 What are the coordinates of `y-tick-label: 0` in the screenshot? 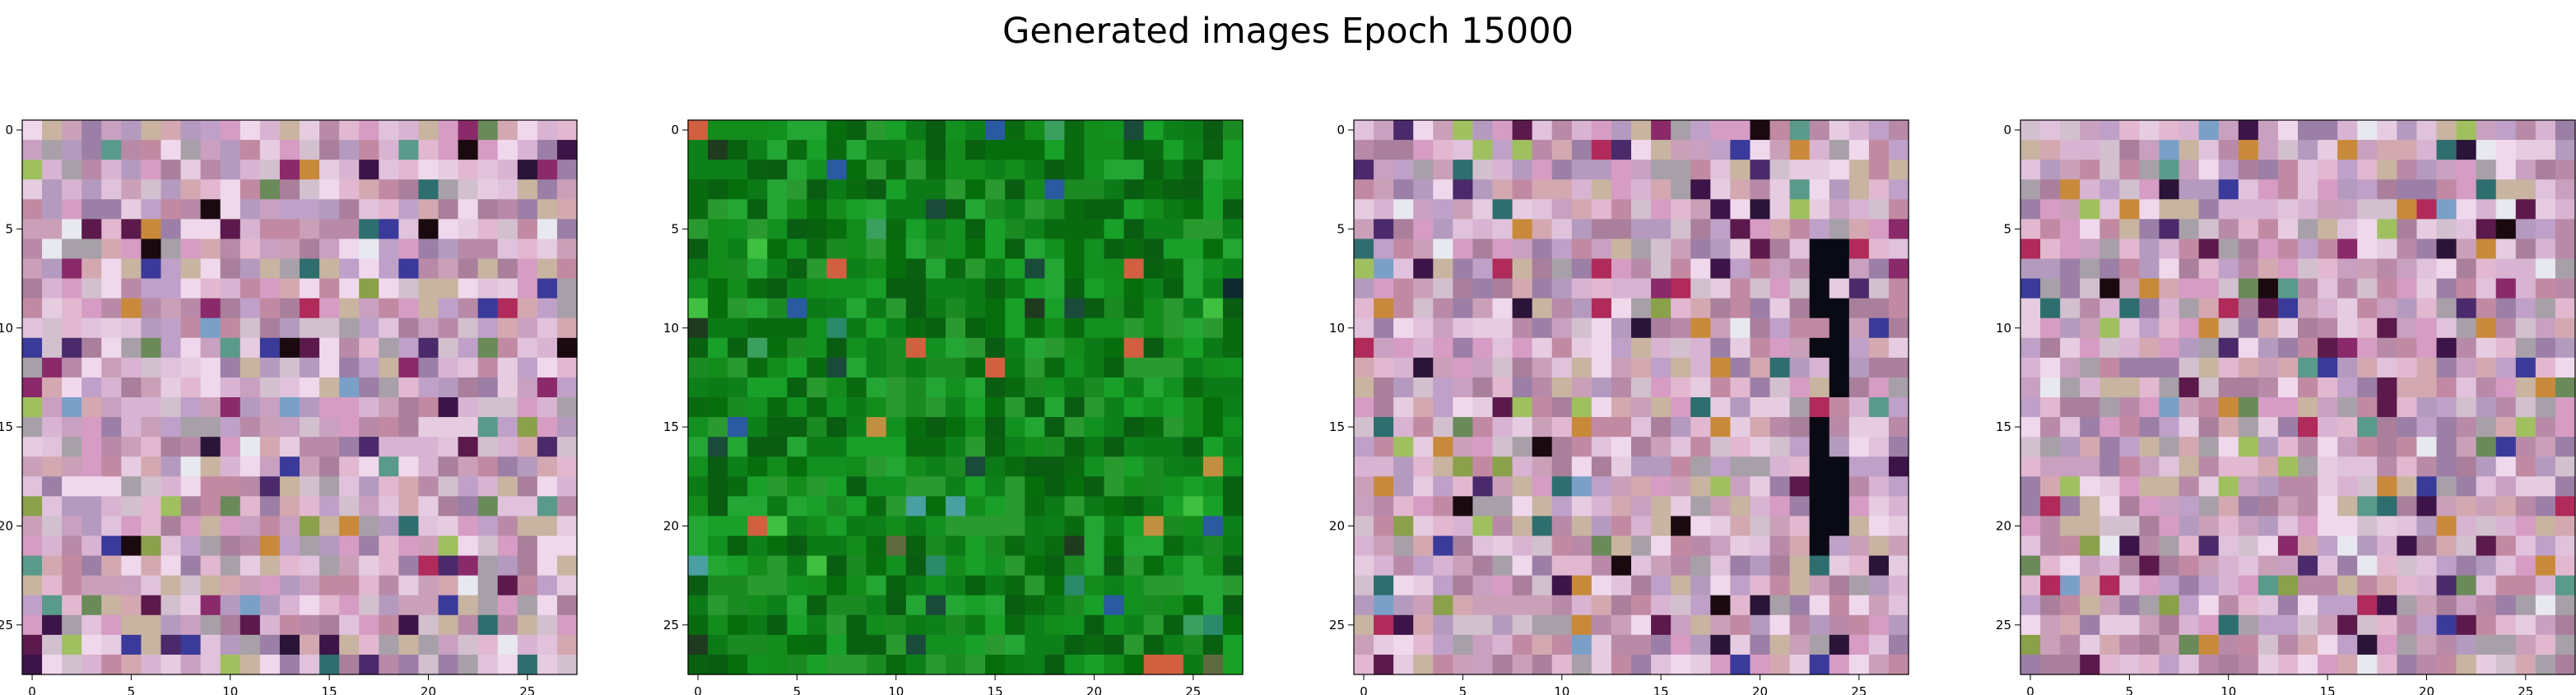 It's located at (675, 130).